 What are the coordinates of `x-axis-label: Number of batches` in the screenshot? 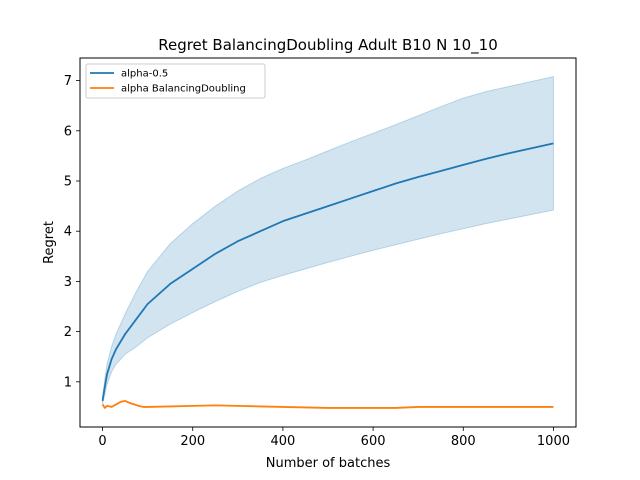 It's located at (328, 463).